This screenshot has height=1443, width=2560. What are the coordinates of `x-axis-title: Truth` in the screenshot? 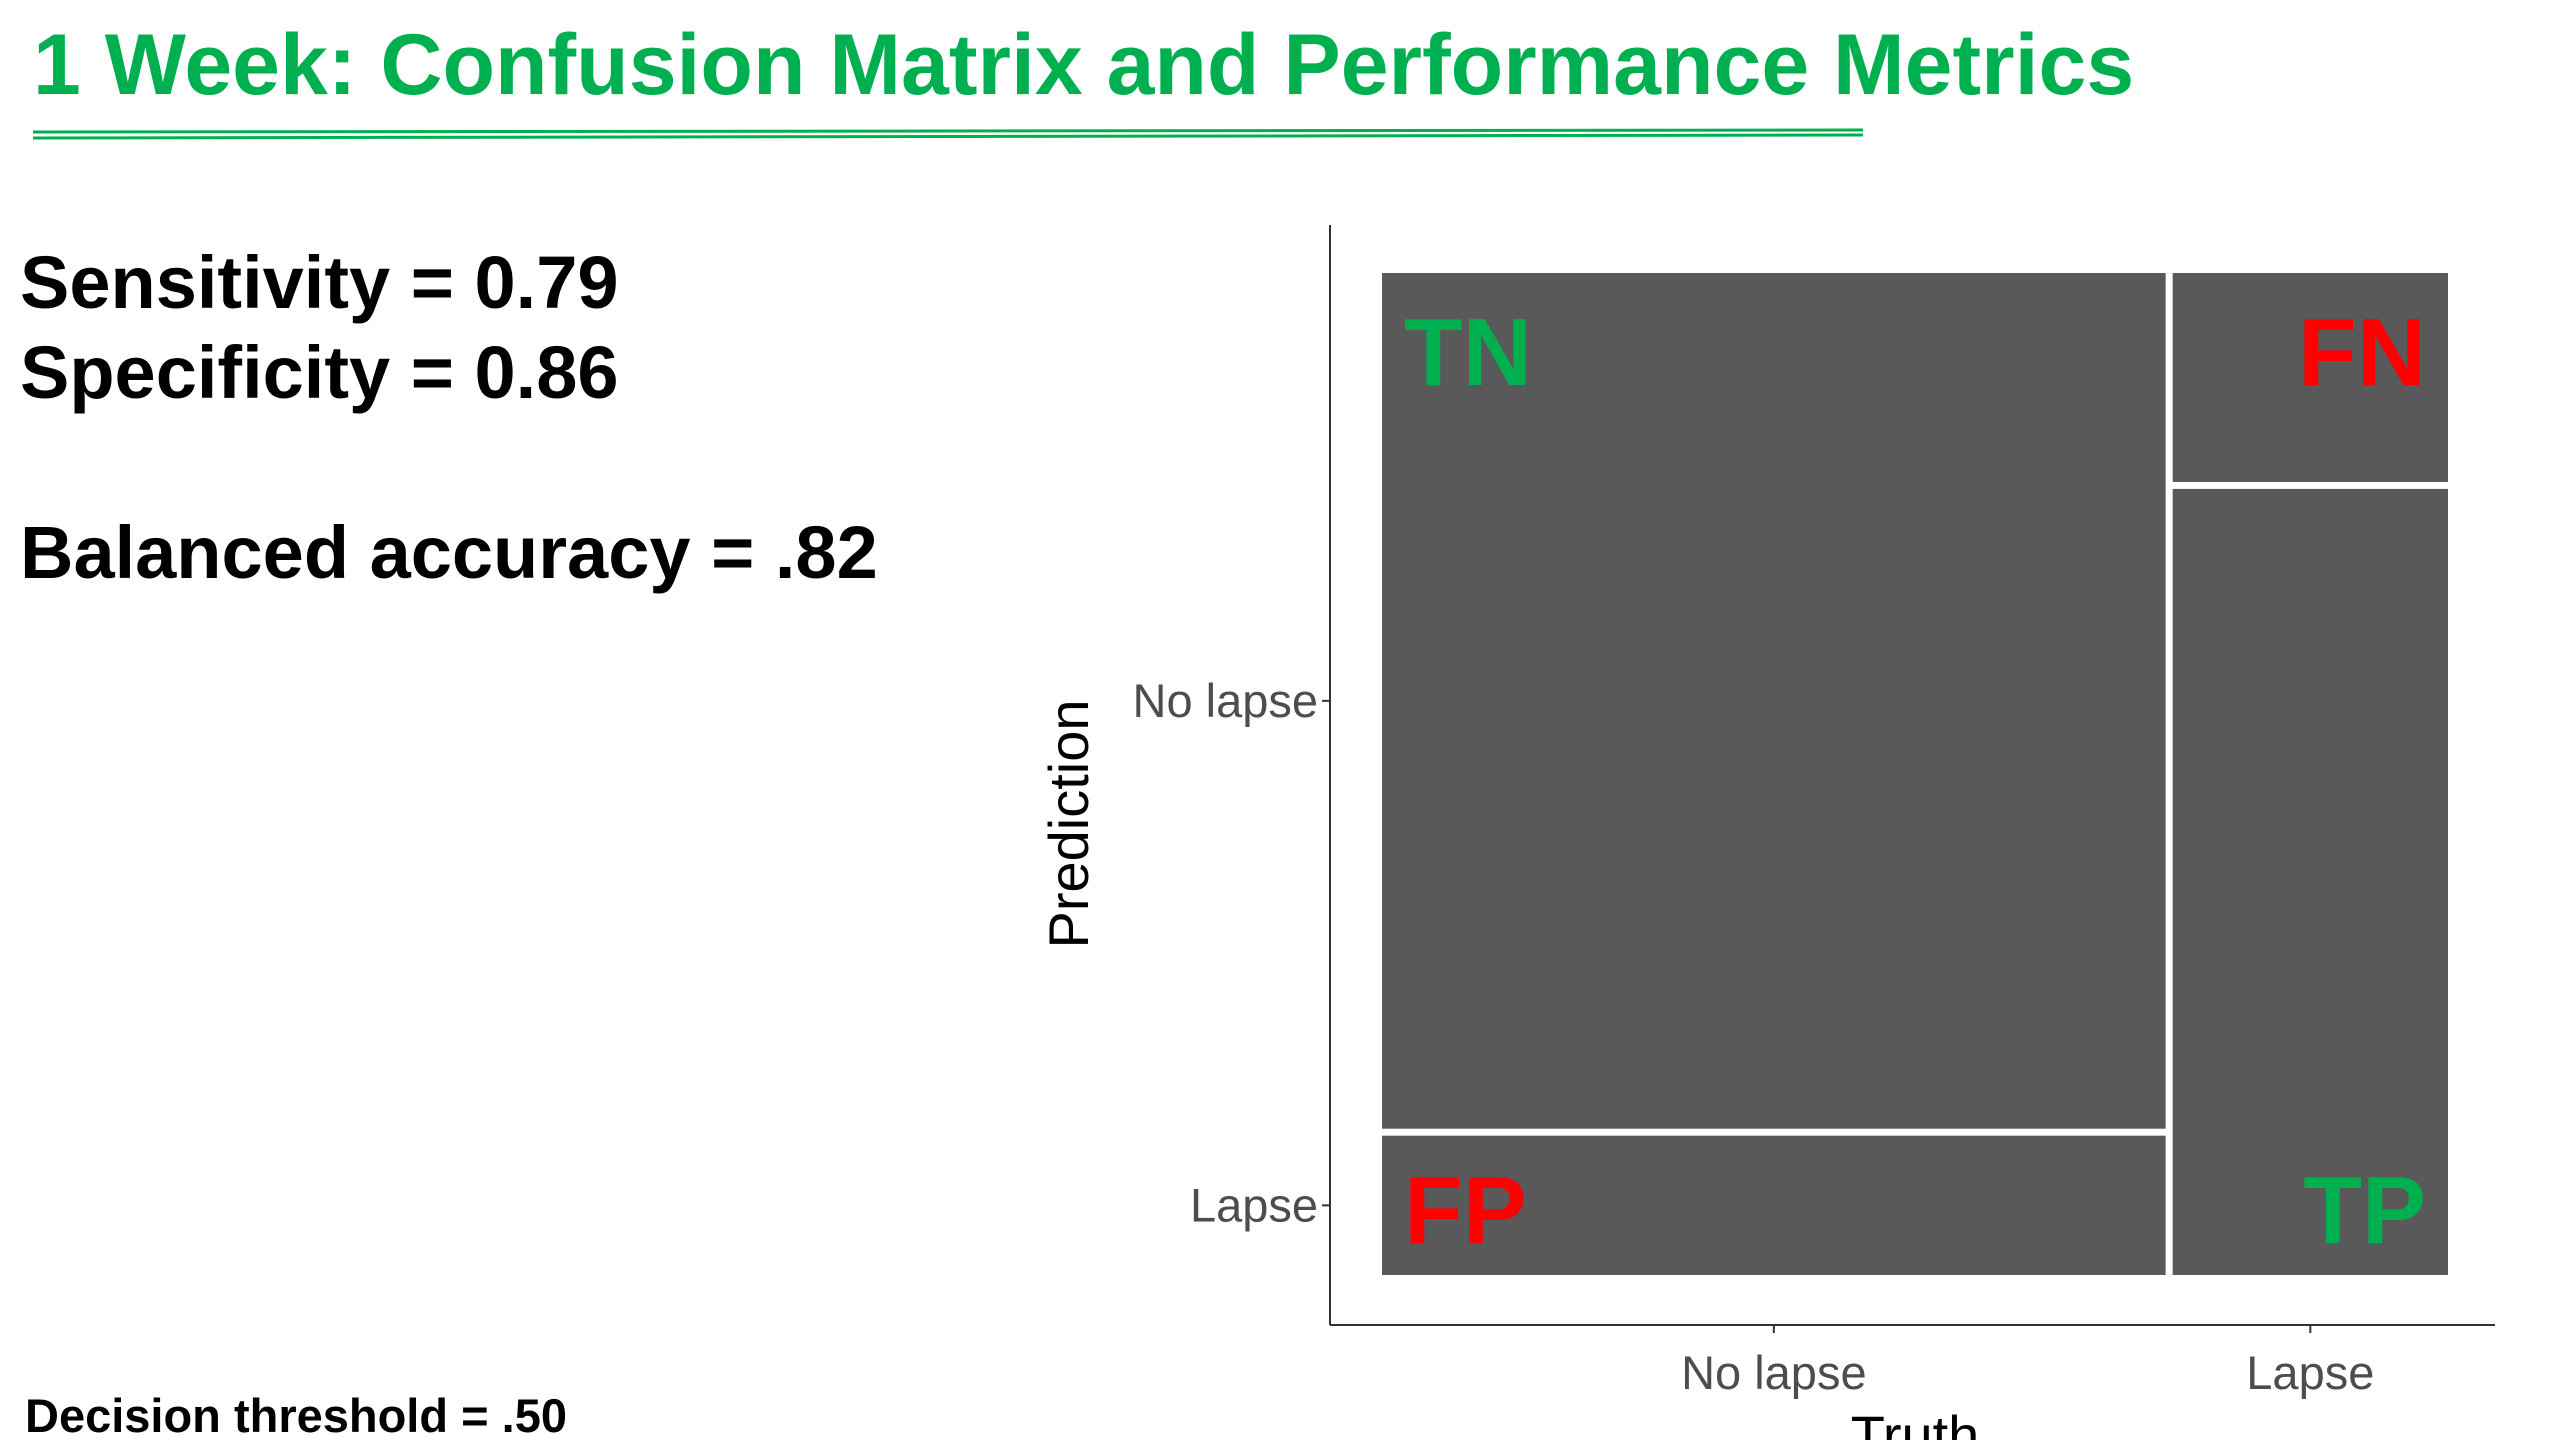 It's located at (1915, 1422).